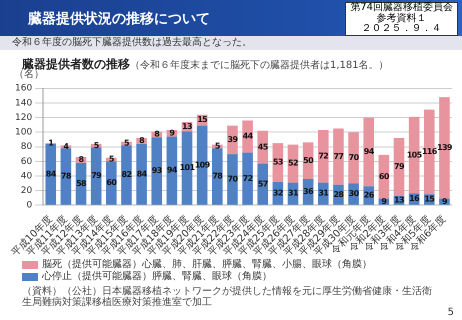  What do you see at coordinates (76, 64) in the screenshot?
I see `chart-subtitle: 臓器提供者数の推移` at bounding box center [76, 64].